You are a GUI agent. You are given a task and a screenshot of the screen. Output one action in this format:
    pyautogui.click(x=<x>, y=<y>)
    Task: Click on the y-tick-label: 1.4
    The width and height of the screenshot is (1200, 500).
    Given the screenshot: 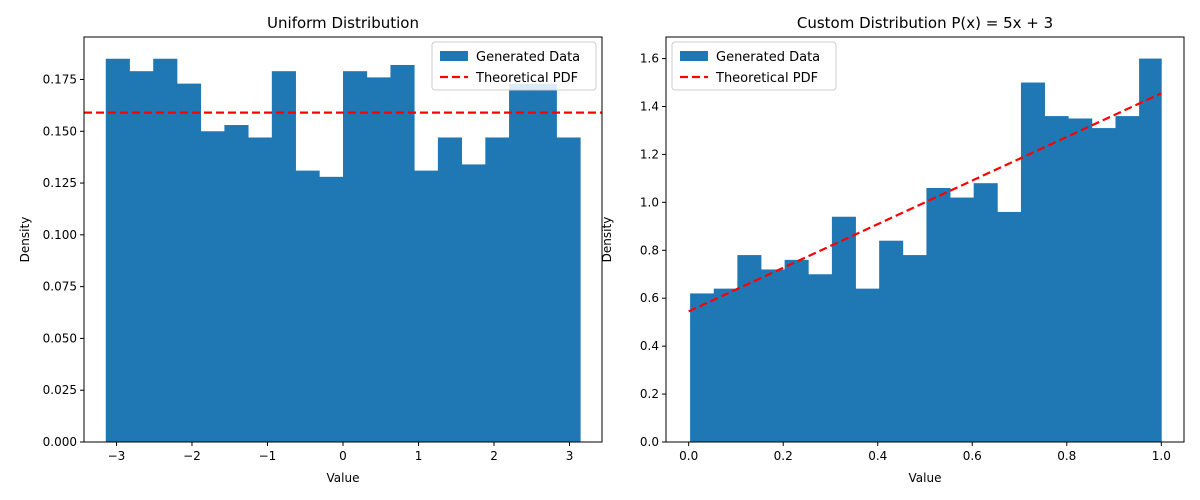 What is the action you would take?
    pyautogui.click(x=649, y=106)
    